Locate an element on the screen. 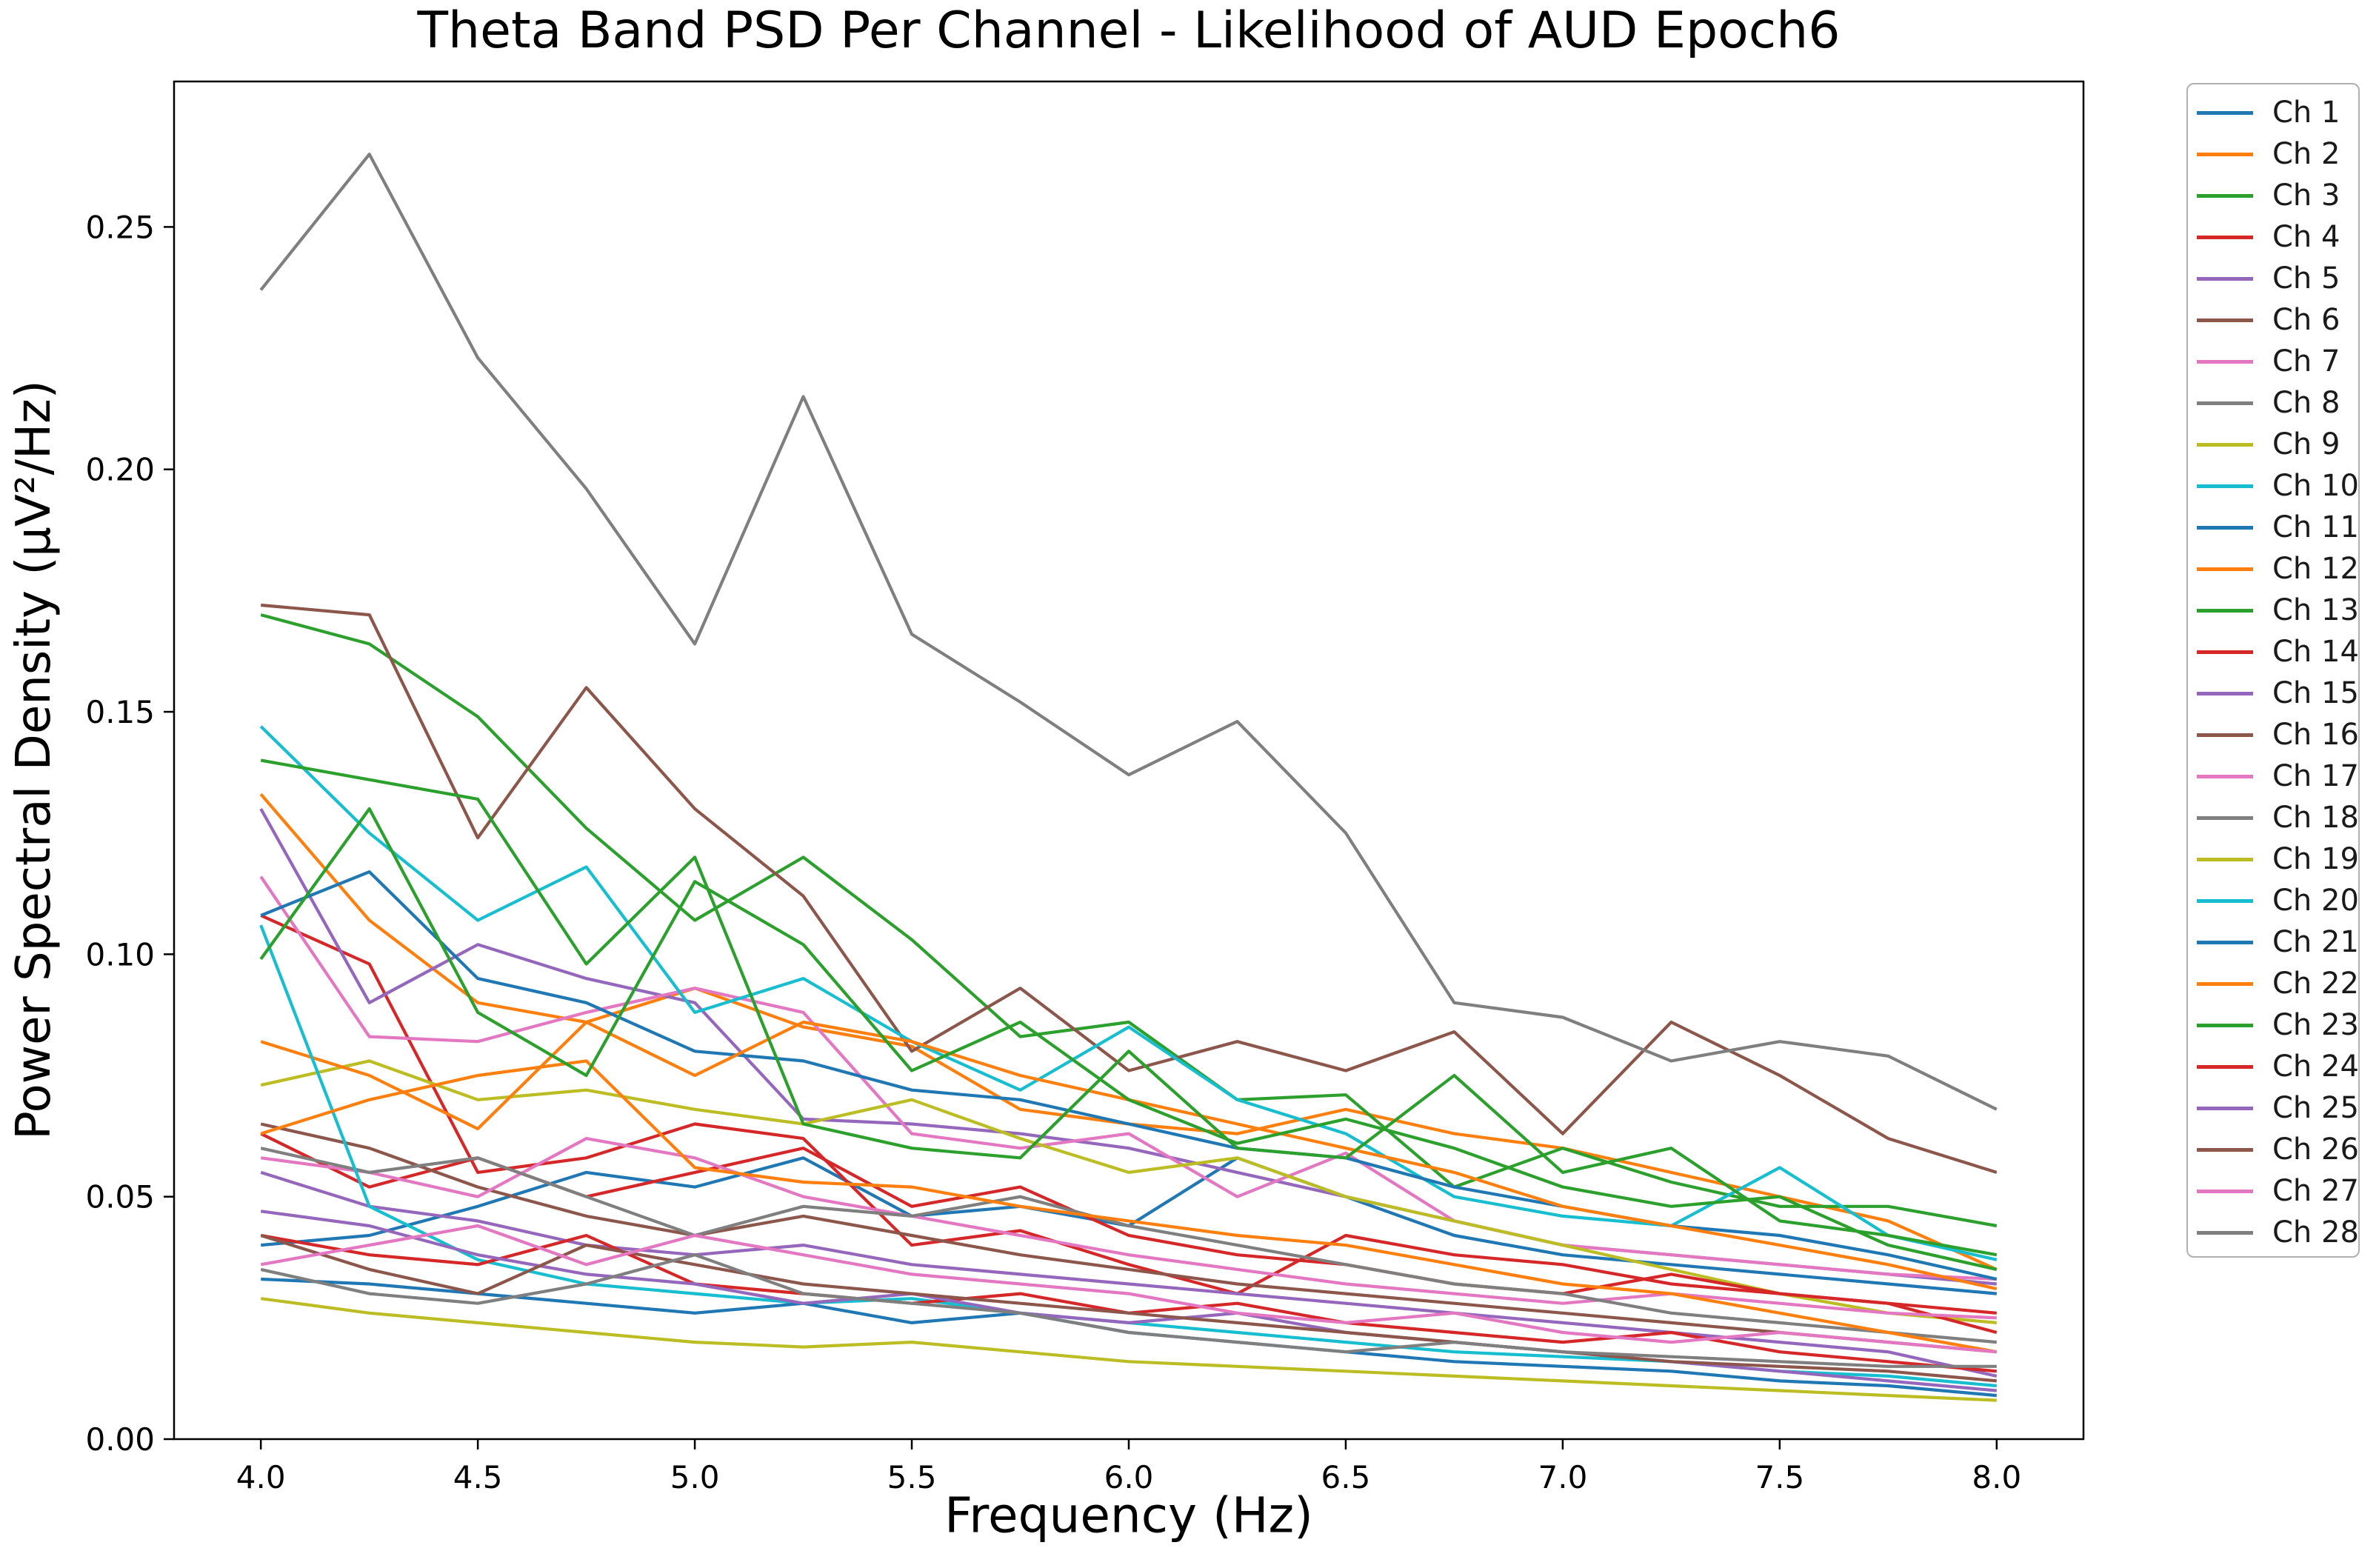 The image size is (2379, 1568). legend-item-ch-18: Ch 18 is located at coordinates (2278, 818).